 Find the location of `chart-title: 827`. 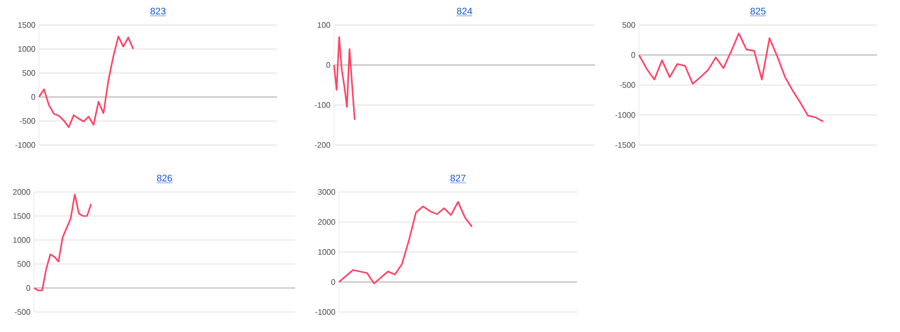

chart-title: 827 is located at coordinates (458, 178).